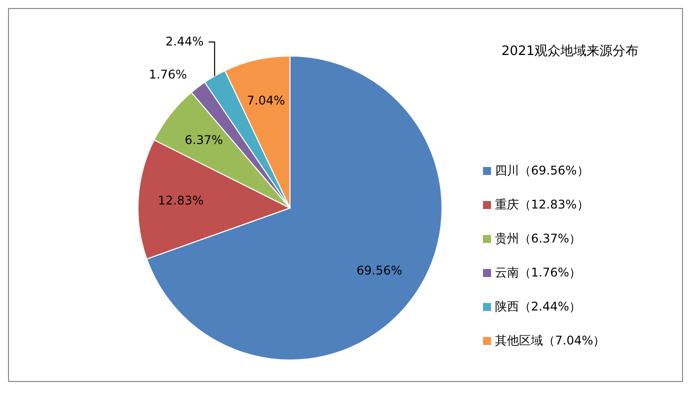  What do you see at coordinates (266, 101) in the screenshot?
I see `data-label: 7.04%` at bounding box center [266, 101].